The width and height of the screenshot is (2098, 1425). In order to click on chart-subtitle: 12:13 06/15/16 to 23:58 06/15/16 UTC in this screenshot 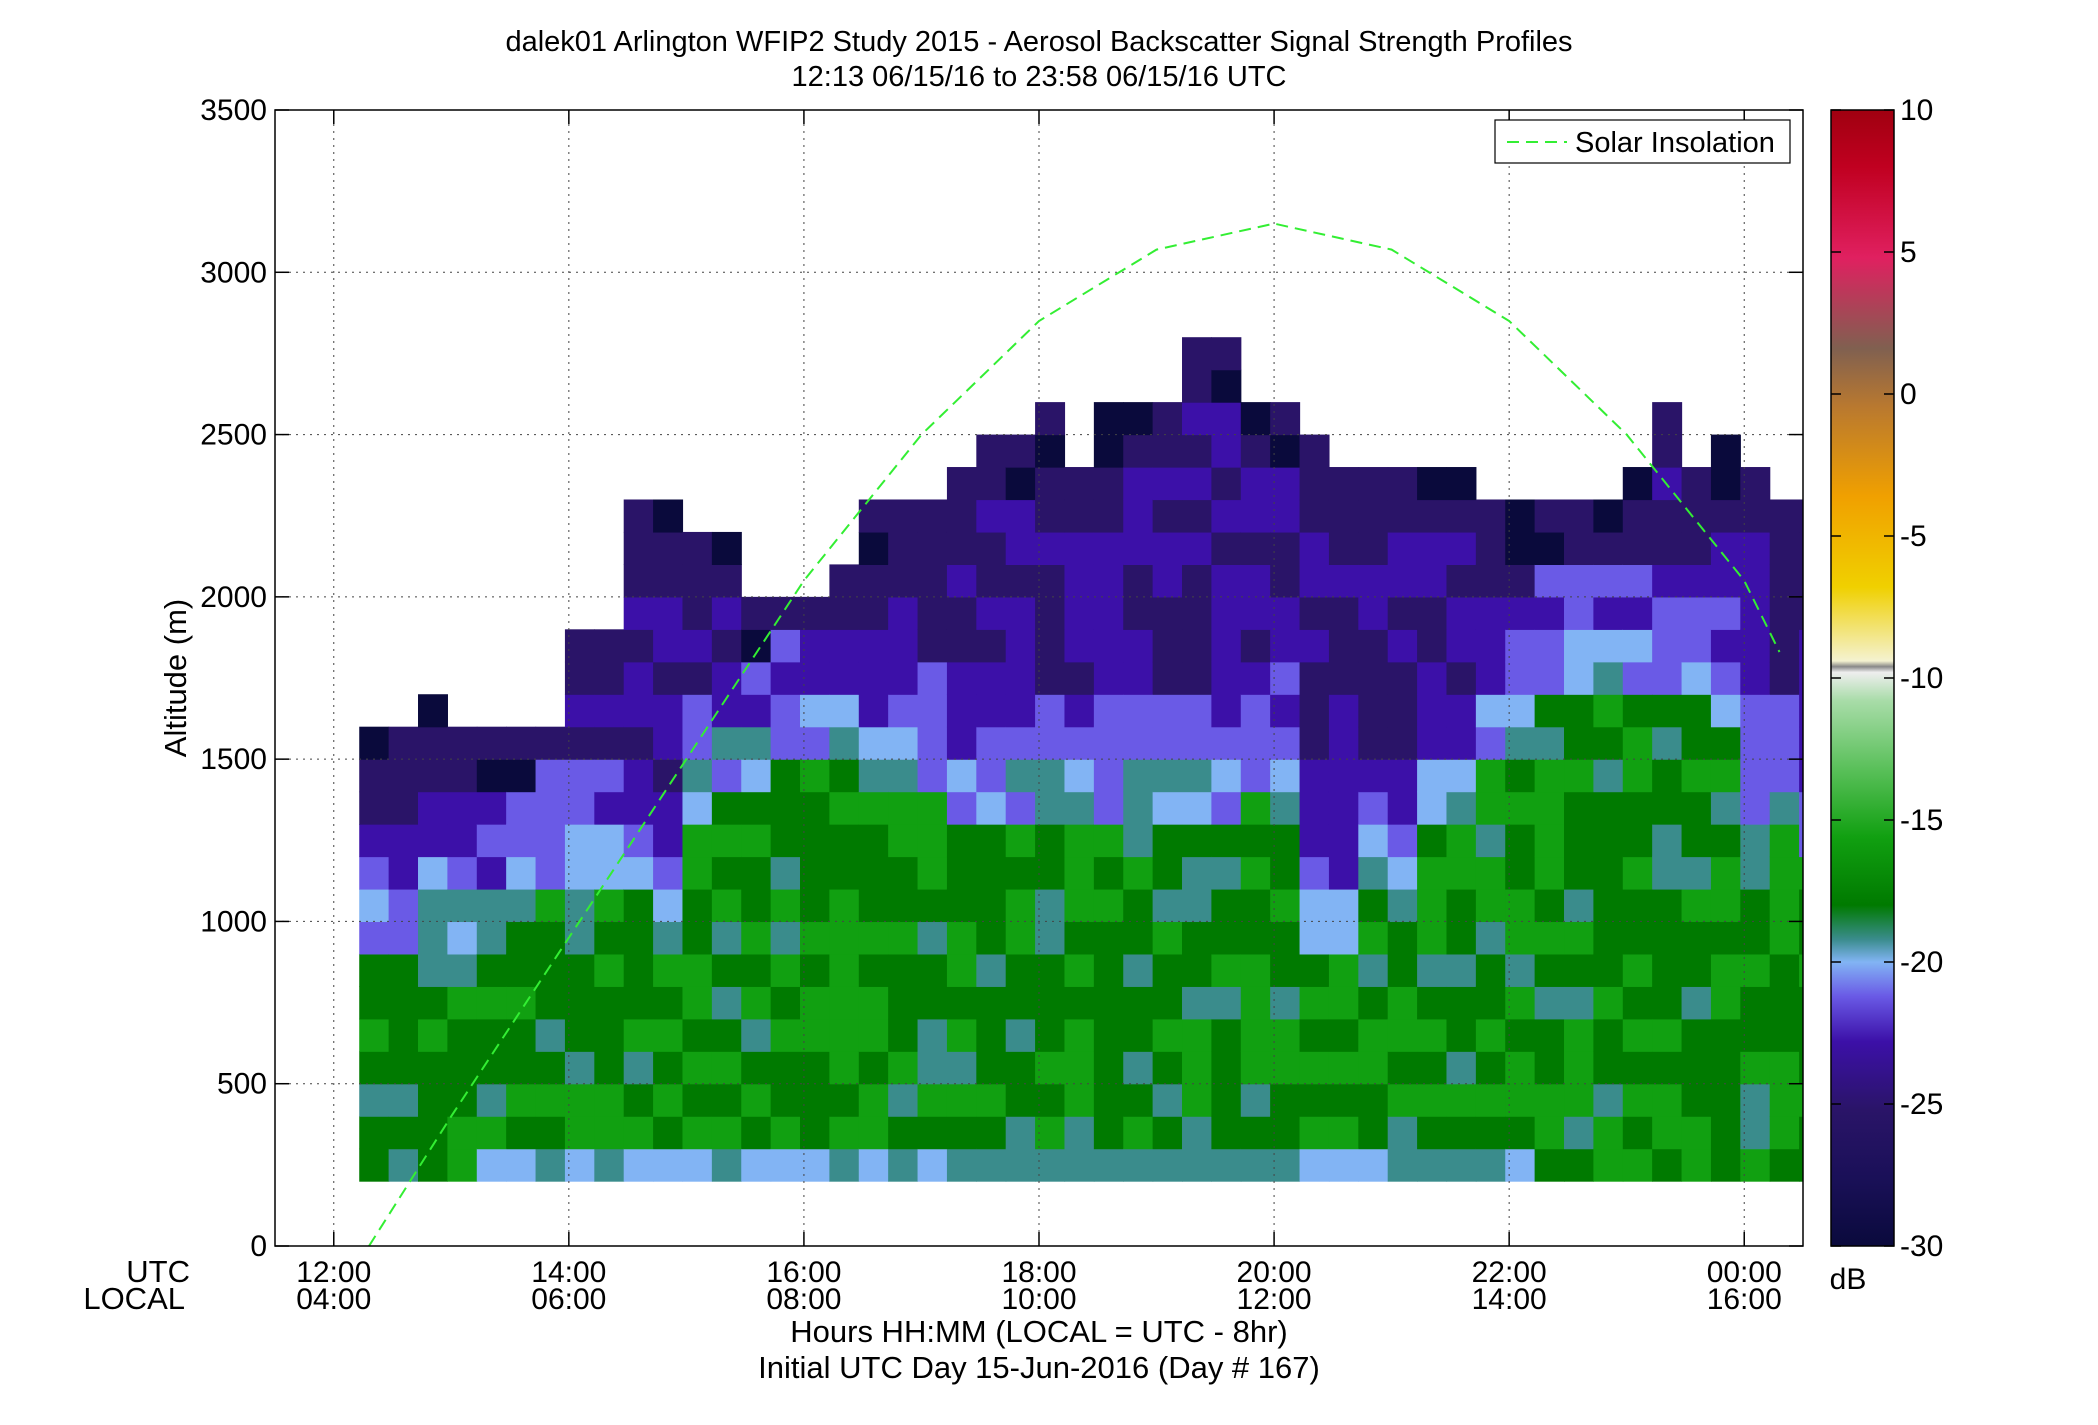, I will do `click(1039, 77)`.